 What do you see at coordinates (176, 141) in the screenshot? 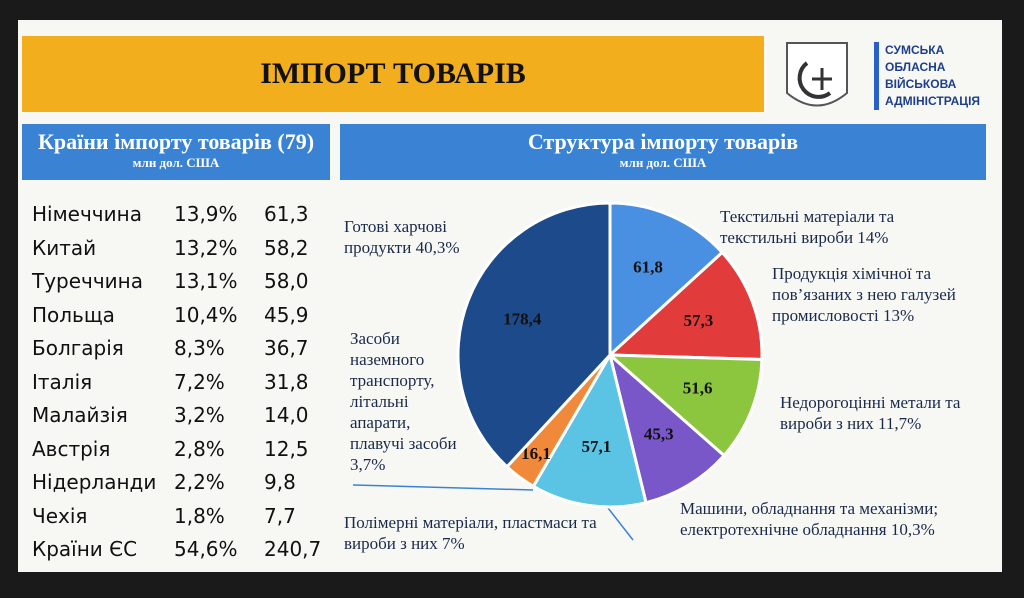
I see `countries-title: Країни імпорту товарів (79)` at bounding box center [176, 141].